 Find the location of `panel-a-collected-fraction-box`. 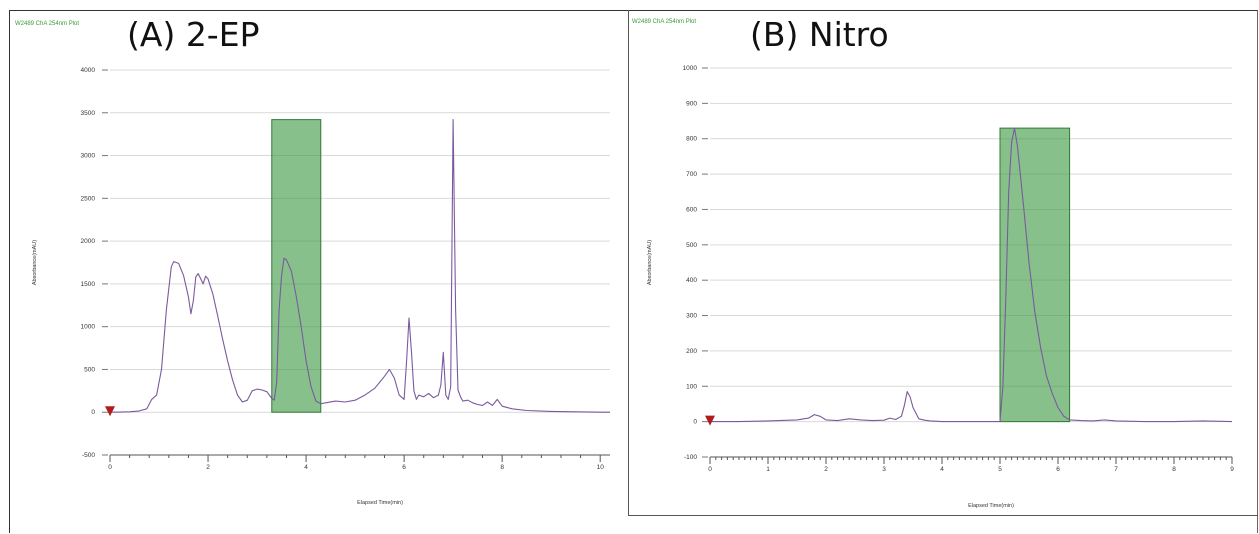

panel-a-collected-fraction-box is located at coordinates (296, 266).